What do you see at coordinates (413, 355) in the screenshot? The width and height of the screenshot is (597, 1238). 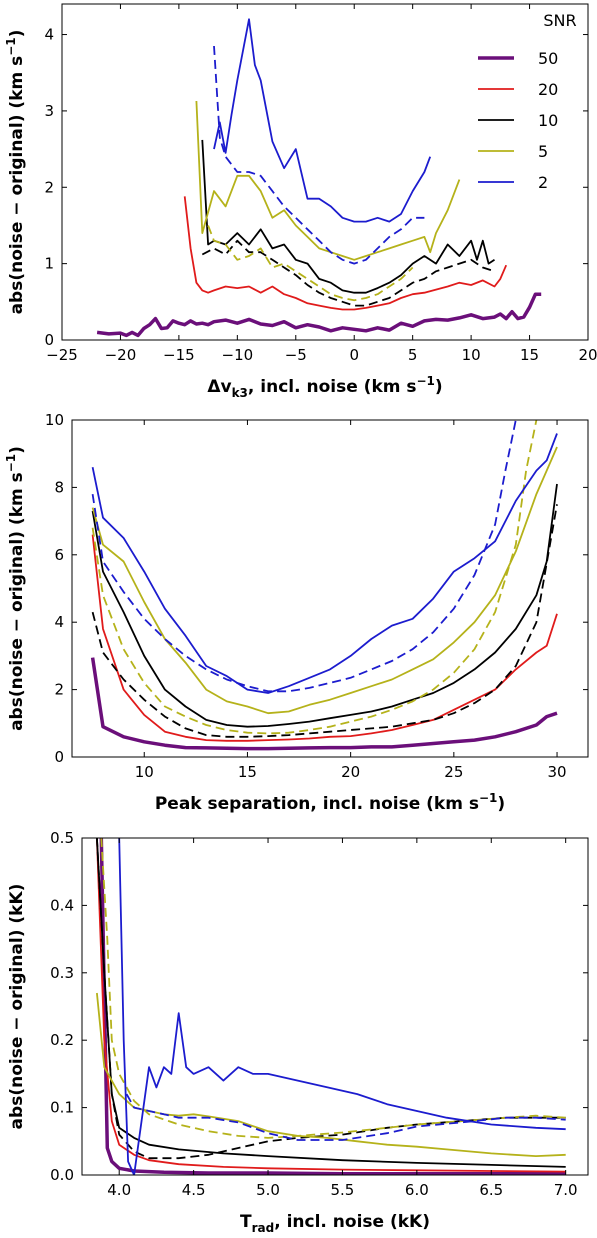 I see `x-tick-label: 5` at bounding box center [413, 355].